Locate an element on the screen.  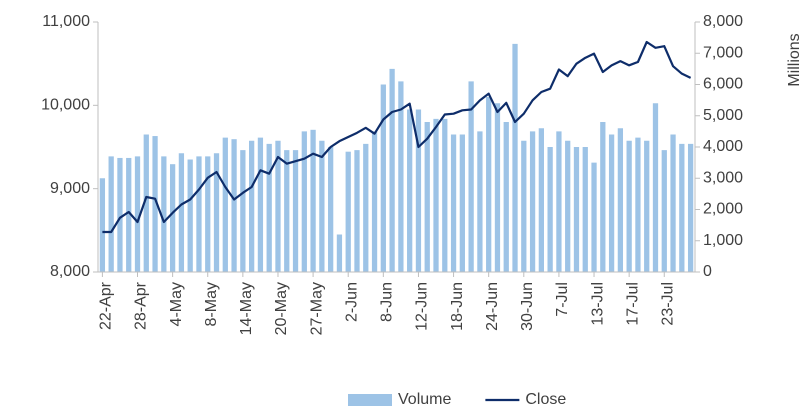
x-tick-label: 28-Apr is located at coordinates (141, 305).